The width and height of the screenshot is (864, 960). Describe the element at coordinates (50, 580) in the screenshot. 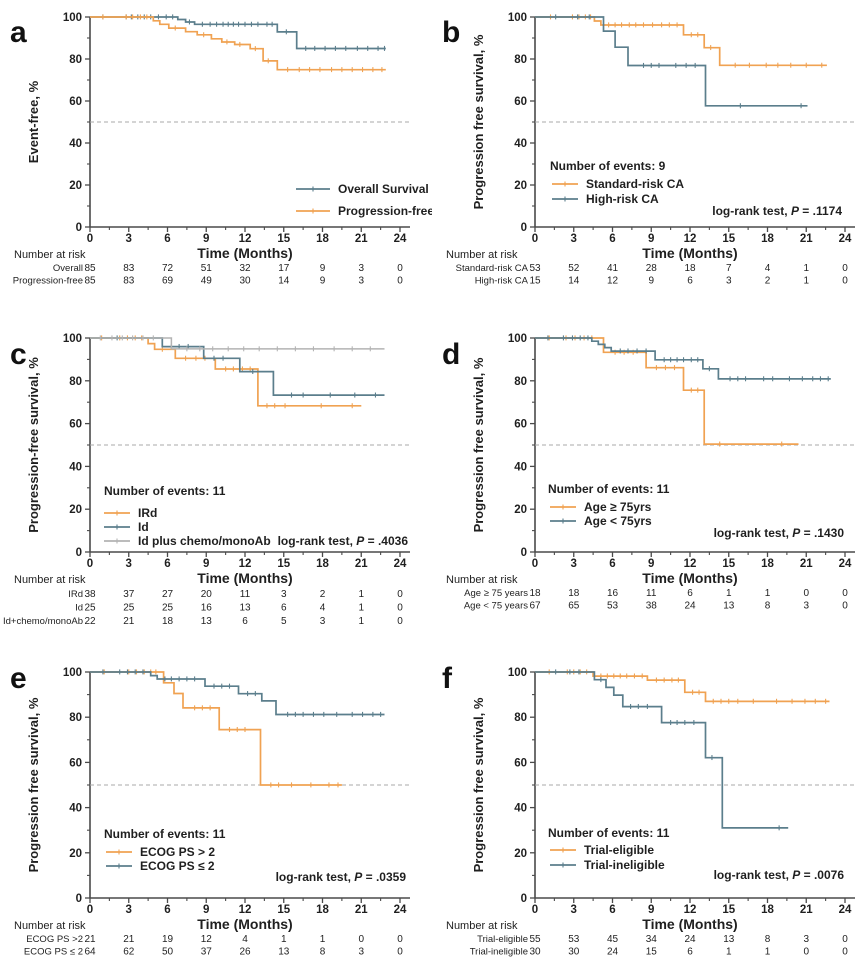

I see `number-at-risk-title: Number at risk` at that location.